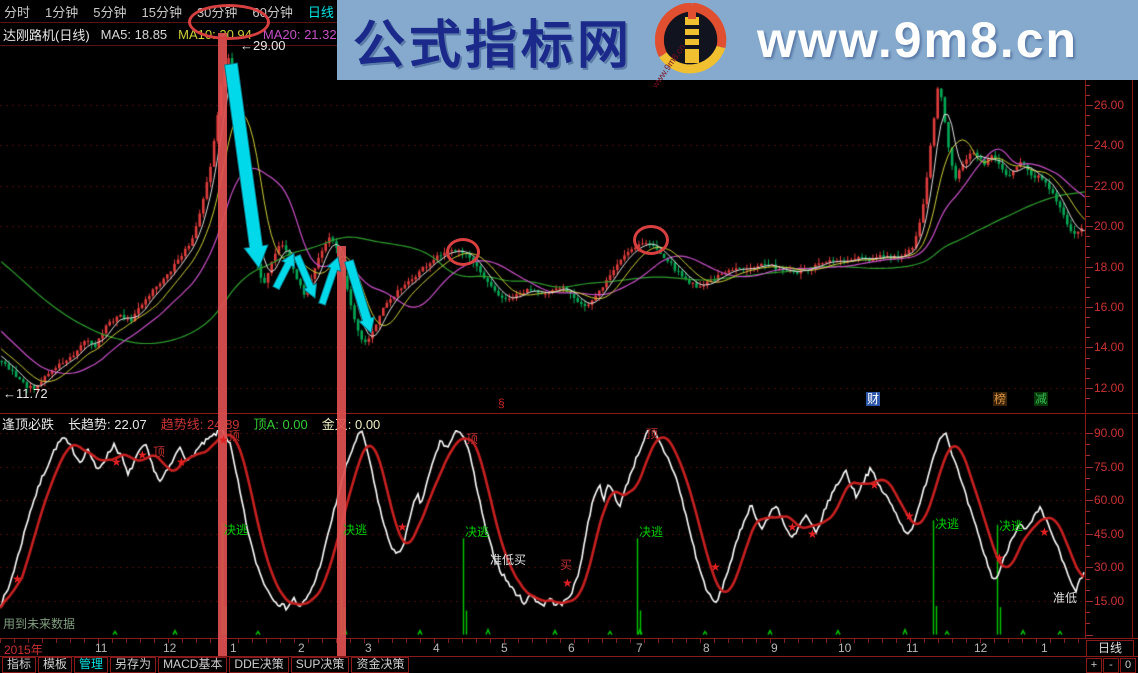  I want to click on indicator-long-trend: 长趋势: 22.07, so click(107, 424).